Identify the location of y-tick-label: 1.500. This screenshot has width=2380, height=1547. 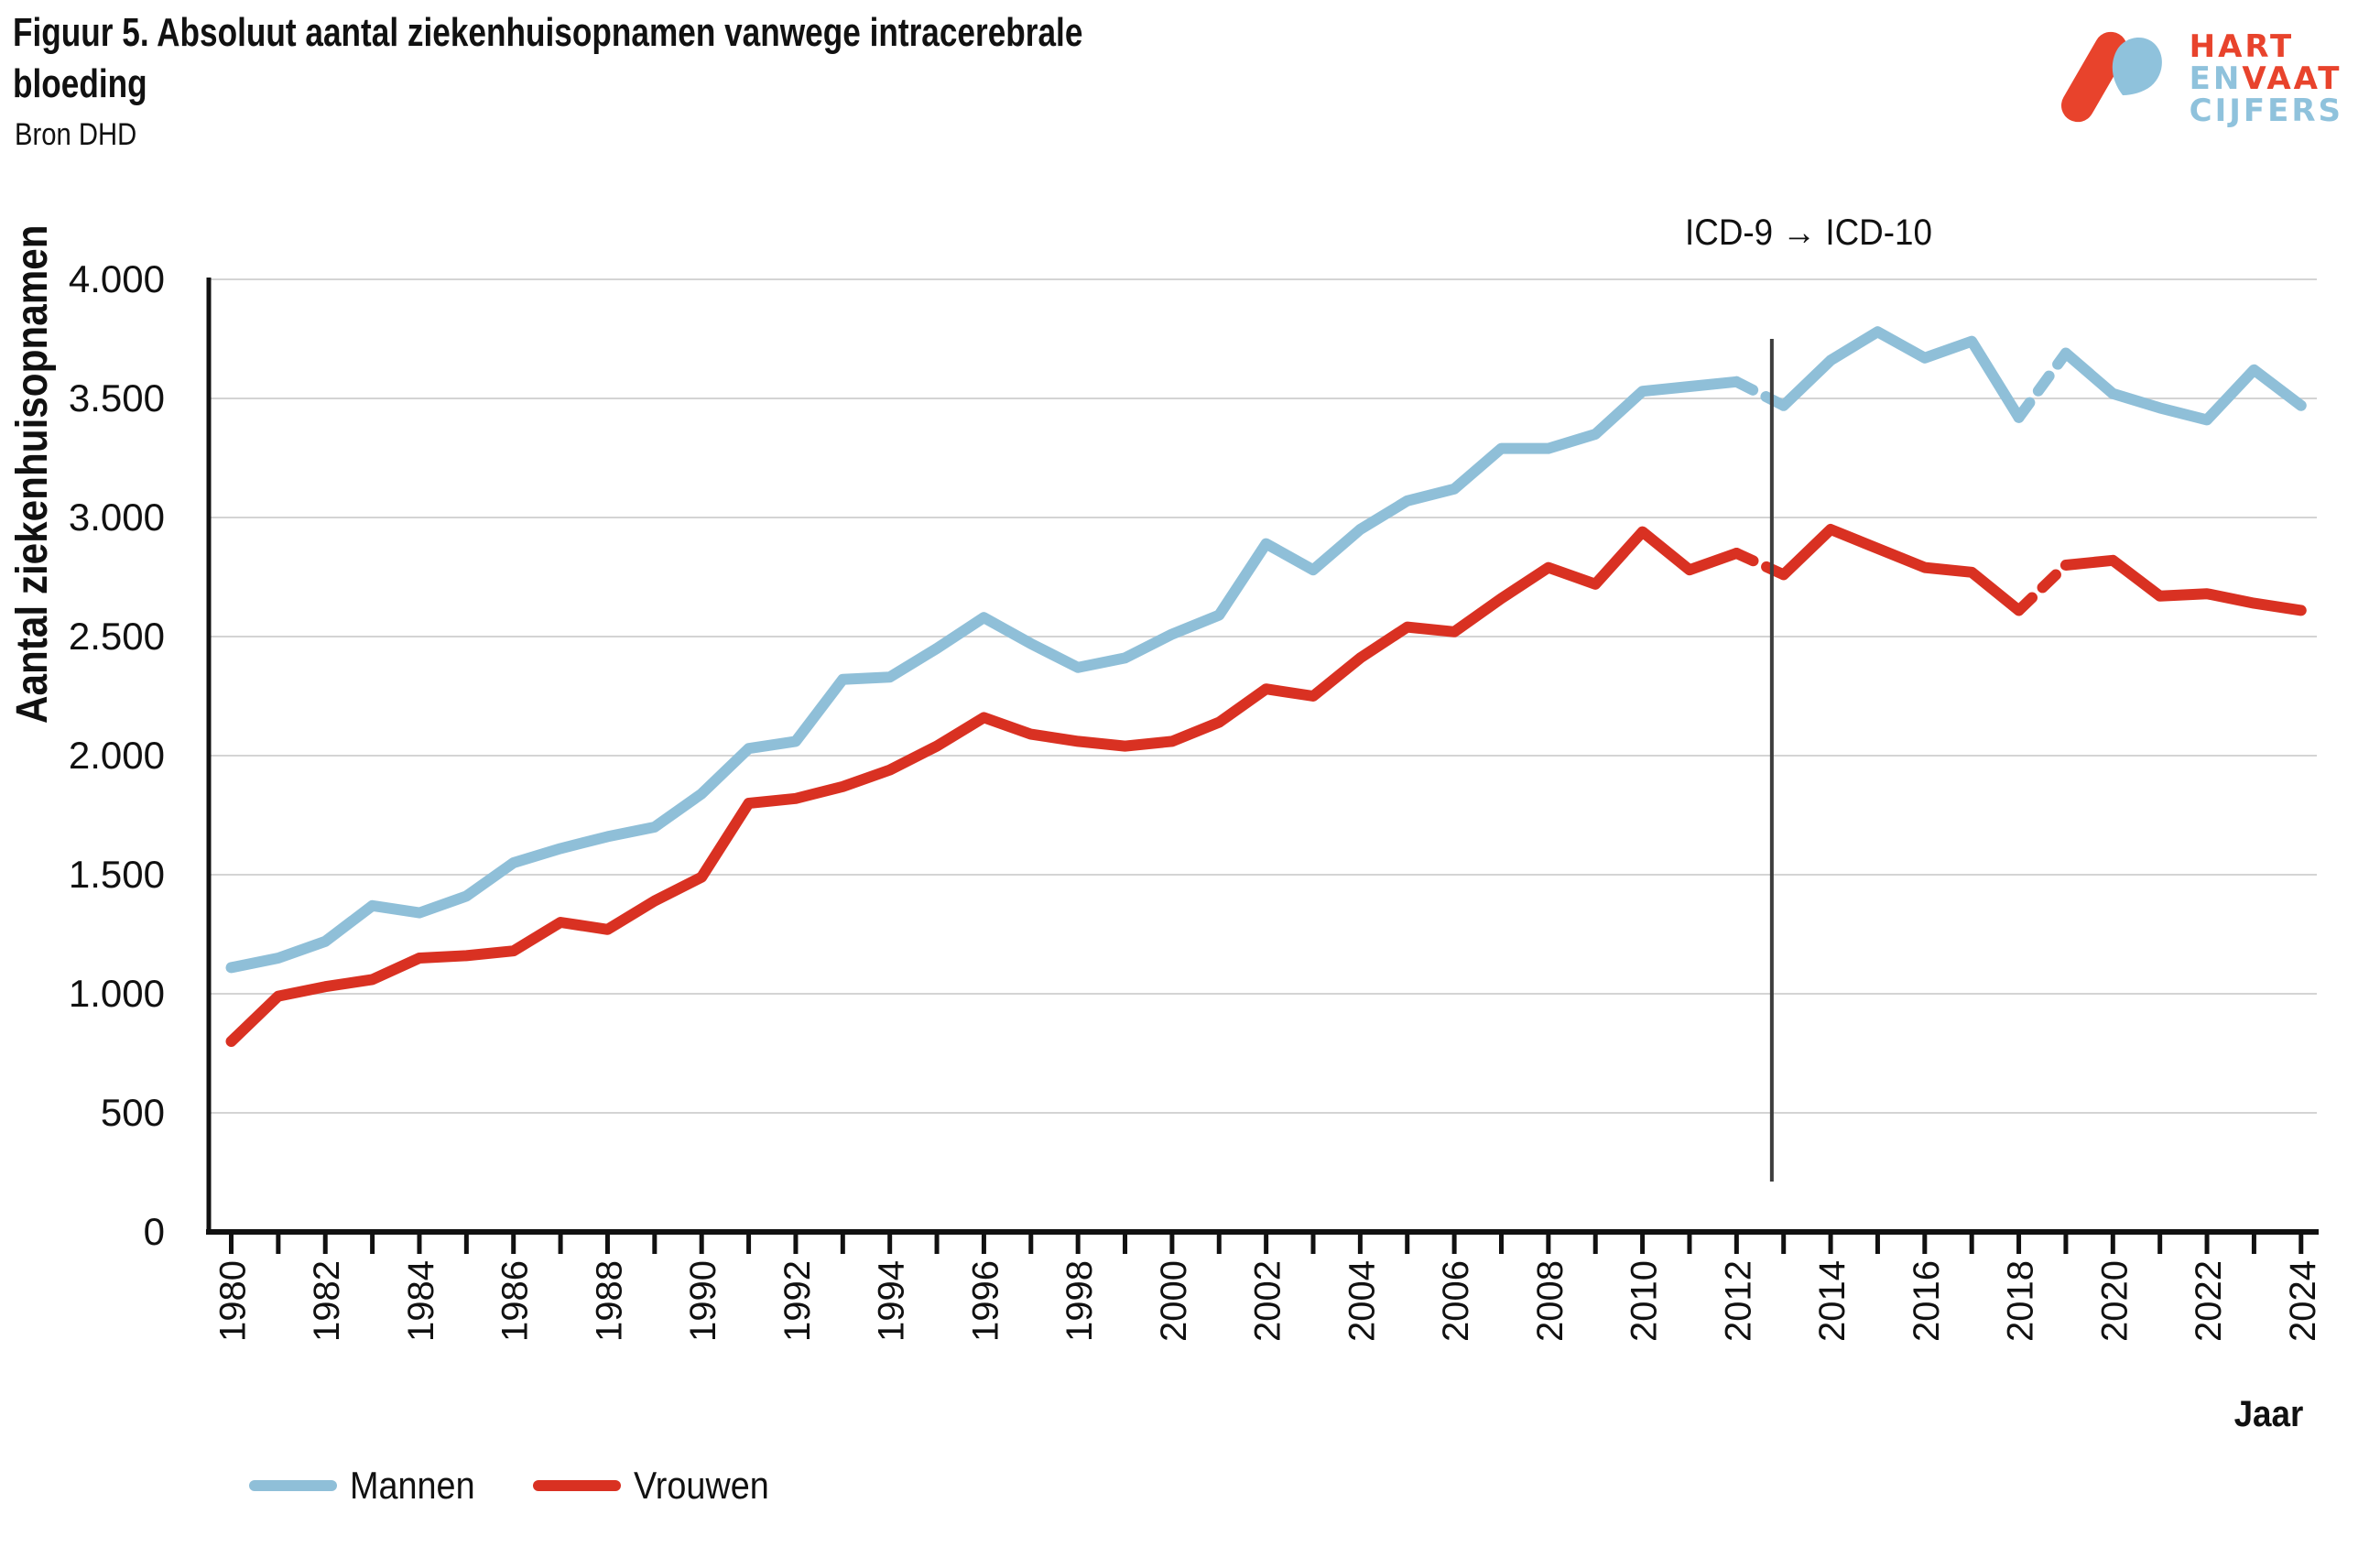
(117, 874).